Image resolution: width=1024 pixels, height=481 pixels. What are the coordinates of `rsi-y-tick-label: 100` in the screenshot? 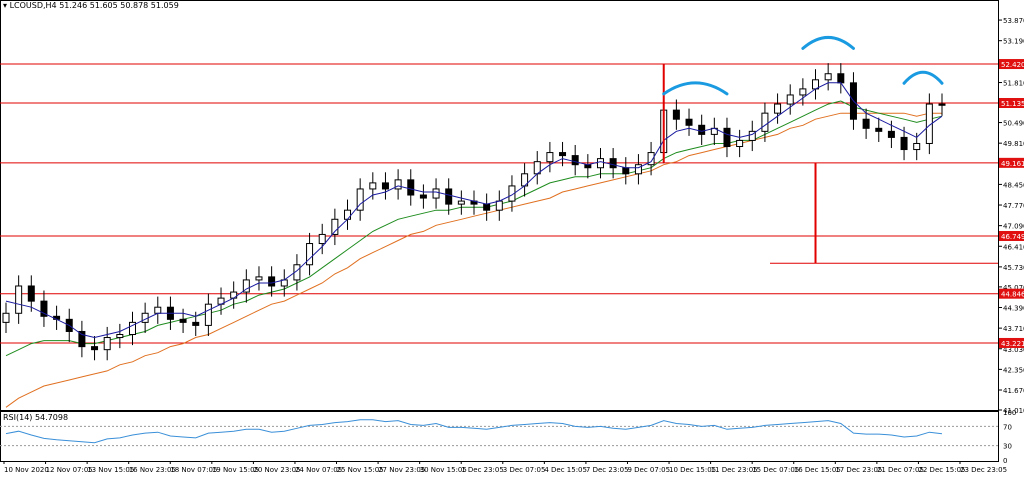 It's located at (1009, 413).